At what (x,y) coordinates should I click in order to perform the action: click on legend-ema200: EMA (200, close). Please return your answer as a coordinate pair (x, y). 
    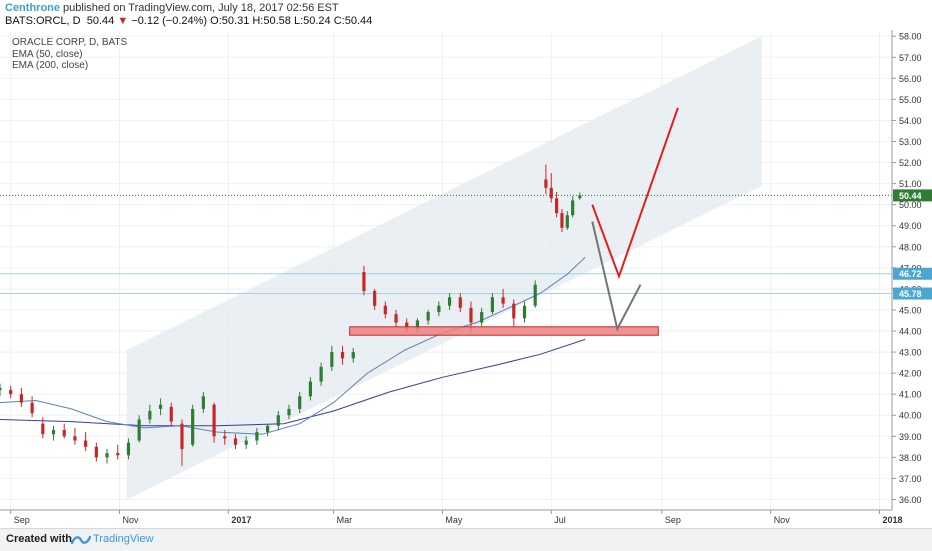
    Looking at the image, I should click on (50, 65).